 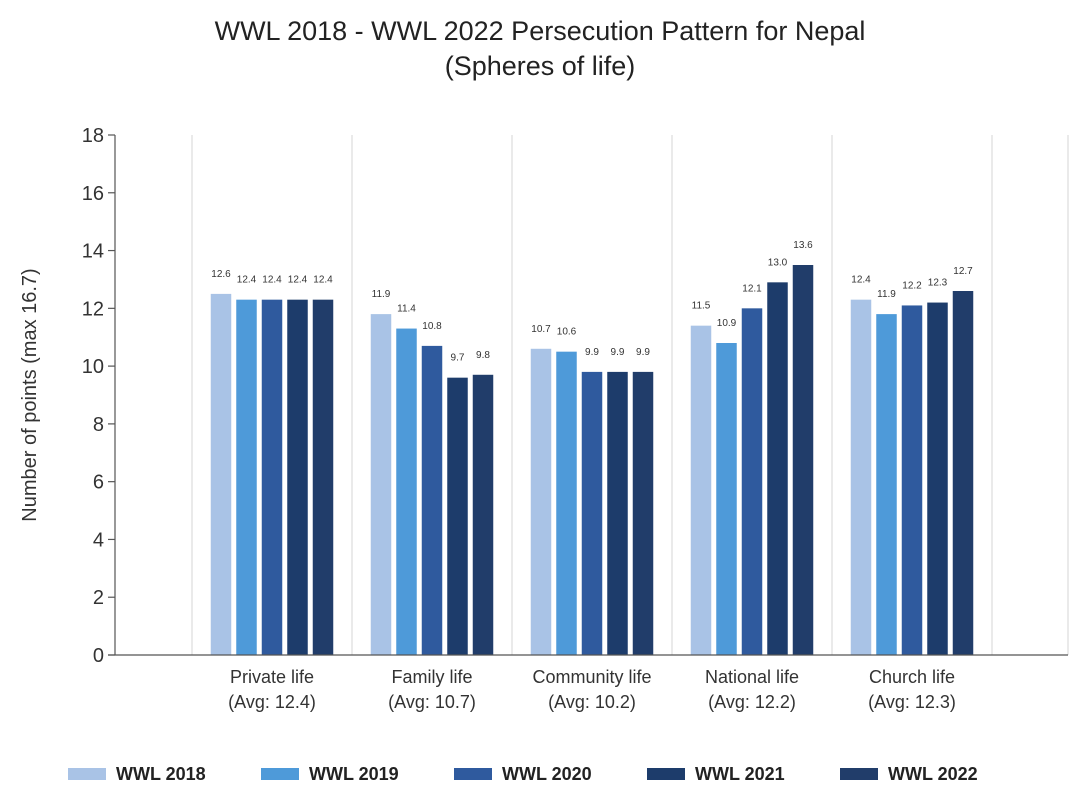 I want to click on y-tick-label: 14, so click(x=93, y=252).